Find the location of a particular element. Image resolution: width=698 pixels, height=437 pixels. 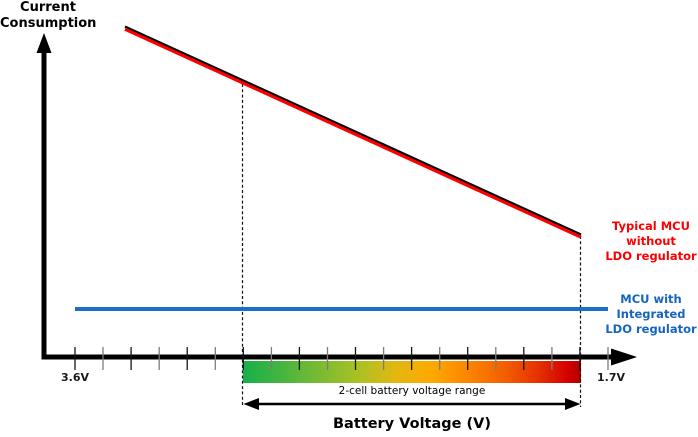

x-tick-label-1-7v: 1.7V is located at coordinates (611, 377).